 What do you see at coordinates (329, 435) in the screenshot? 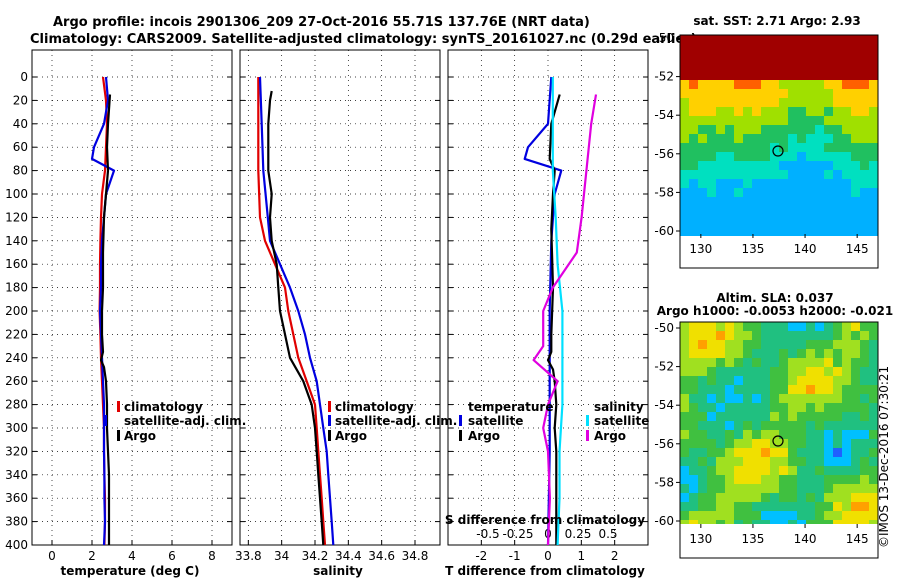
I see `legend-swatch-argo` at bounding box center [329, 435].